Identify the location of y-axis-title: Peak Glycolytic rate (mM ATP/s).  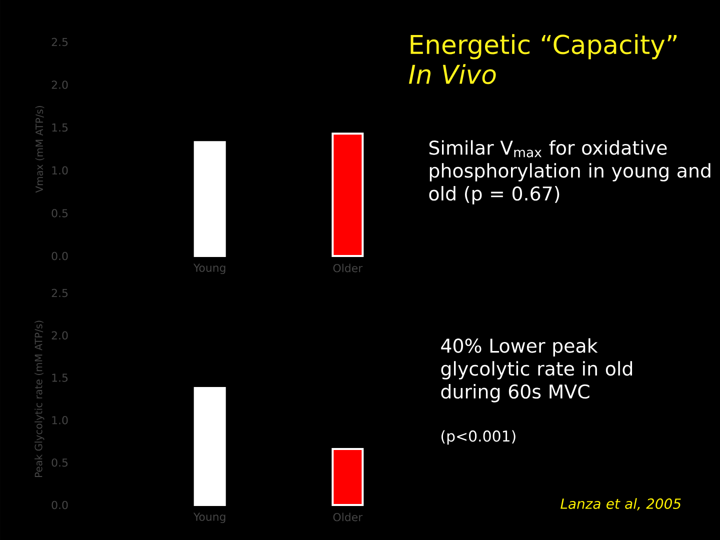
(39, 399).